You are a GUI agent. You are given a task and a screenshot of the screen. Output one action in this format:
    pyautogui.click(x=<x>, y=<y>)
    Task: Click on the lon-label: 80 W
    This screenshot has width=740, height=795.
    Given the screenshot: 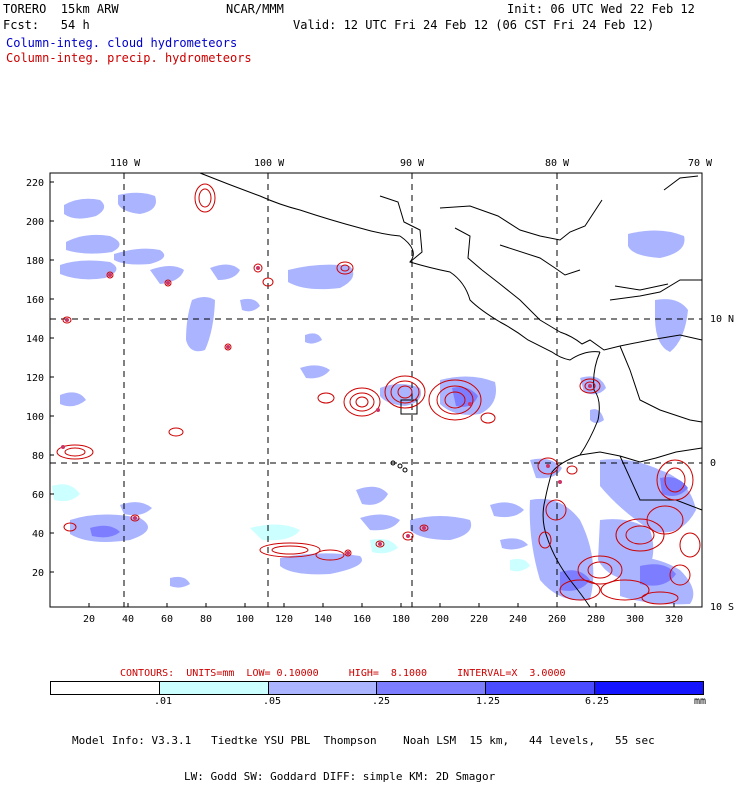 What is the action you would take?
    pyautogui.click(x=557, y=163)
    